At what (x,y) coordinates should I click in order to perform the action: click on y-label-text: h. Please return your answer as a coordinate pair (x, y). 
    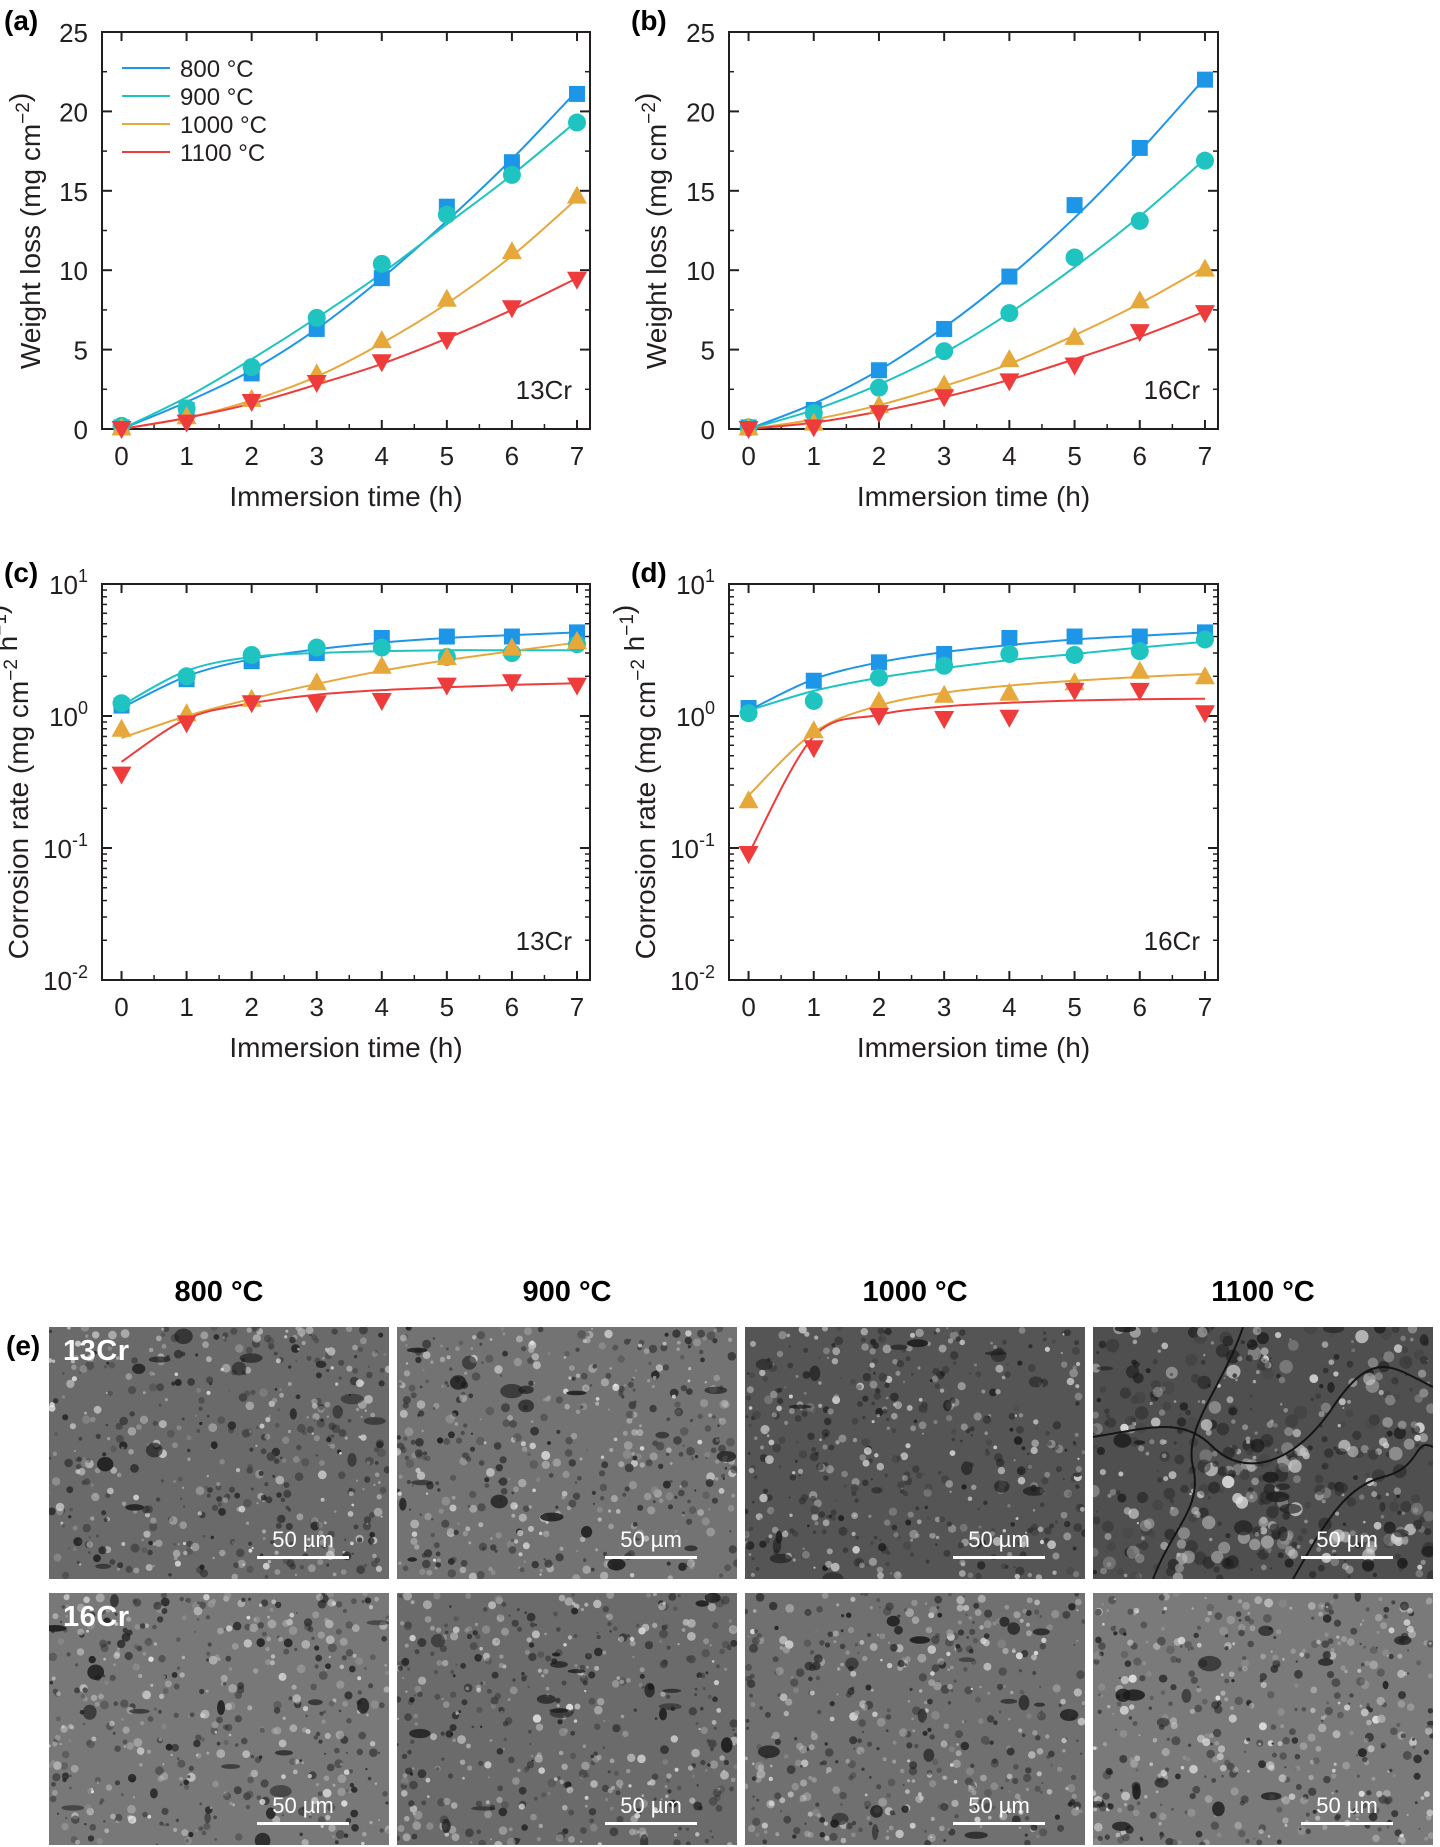
    Looking at the image, I should click on (634, 647).